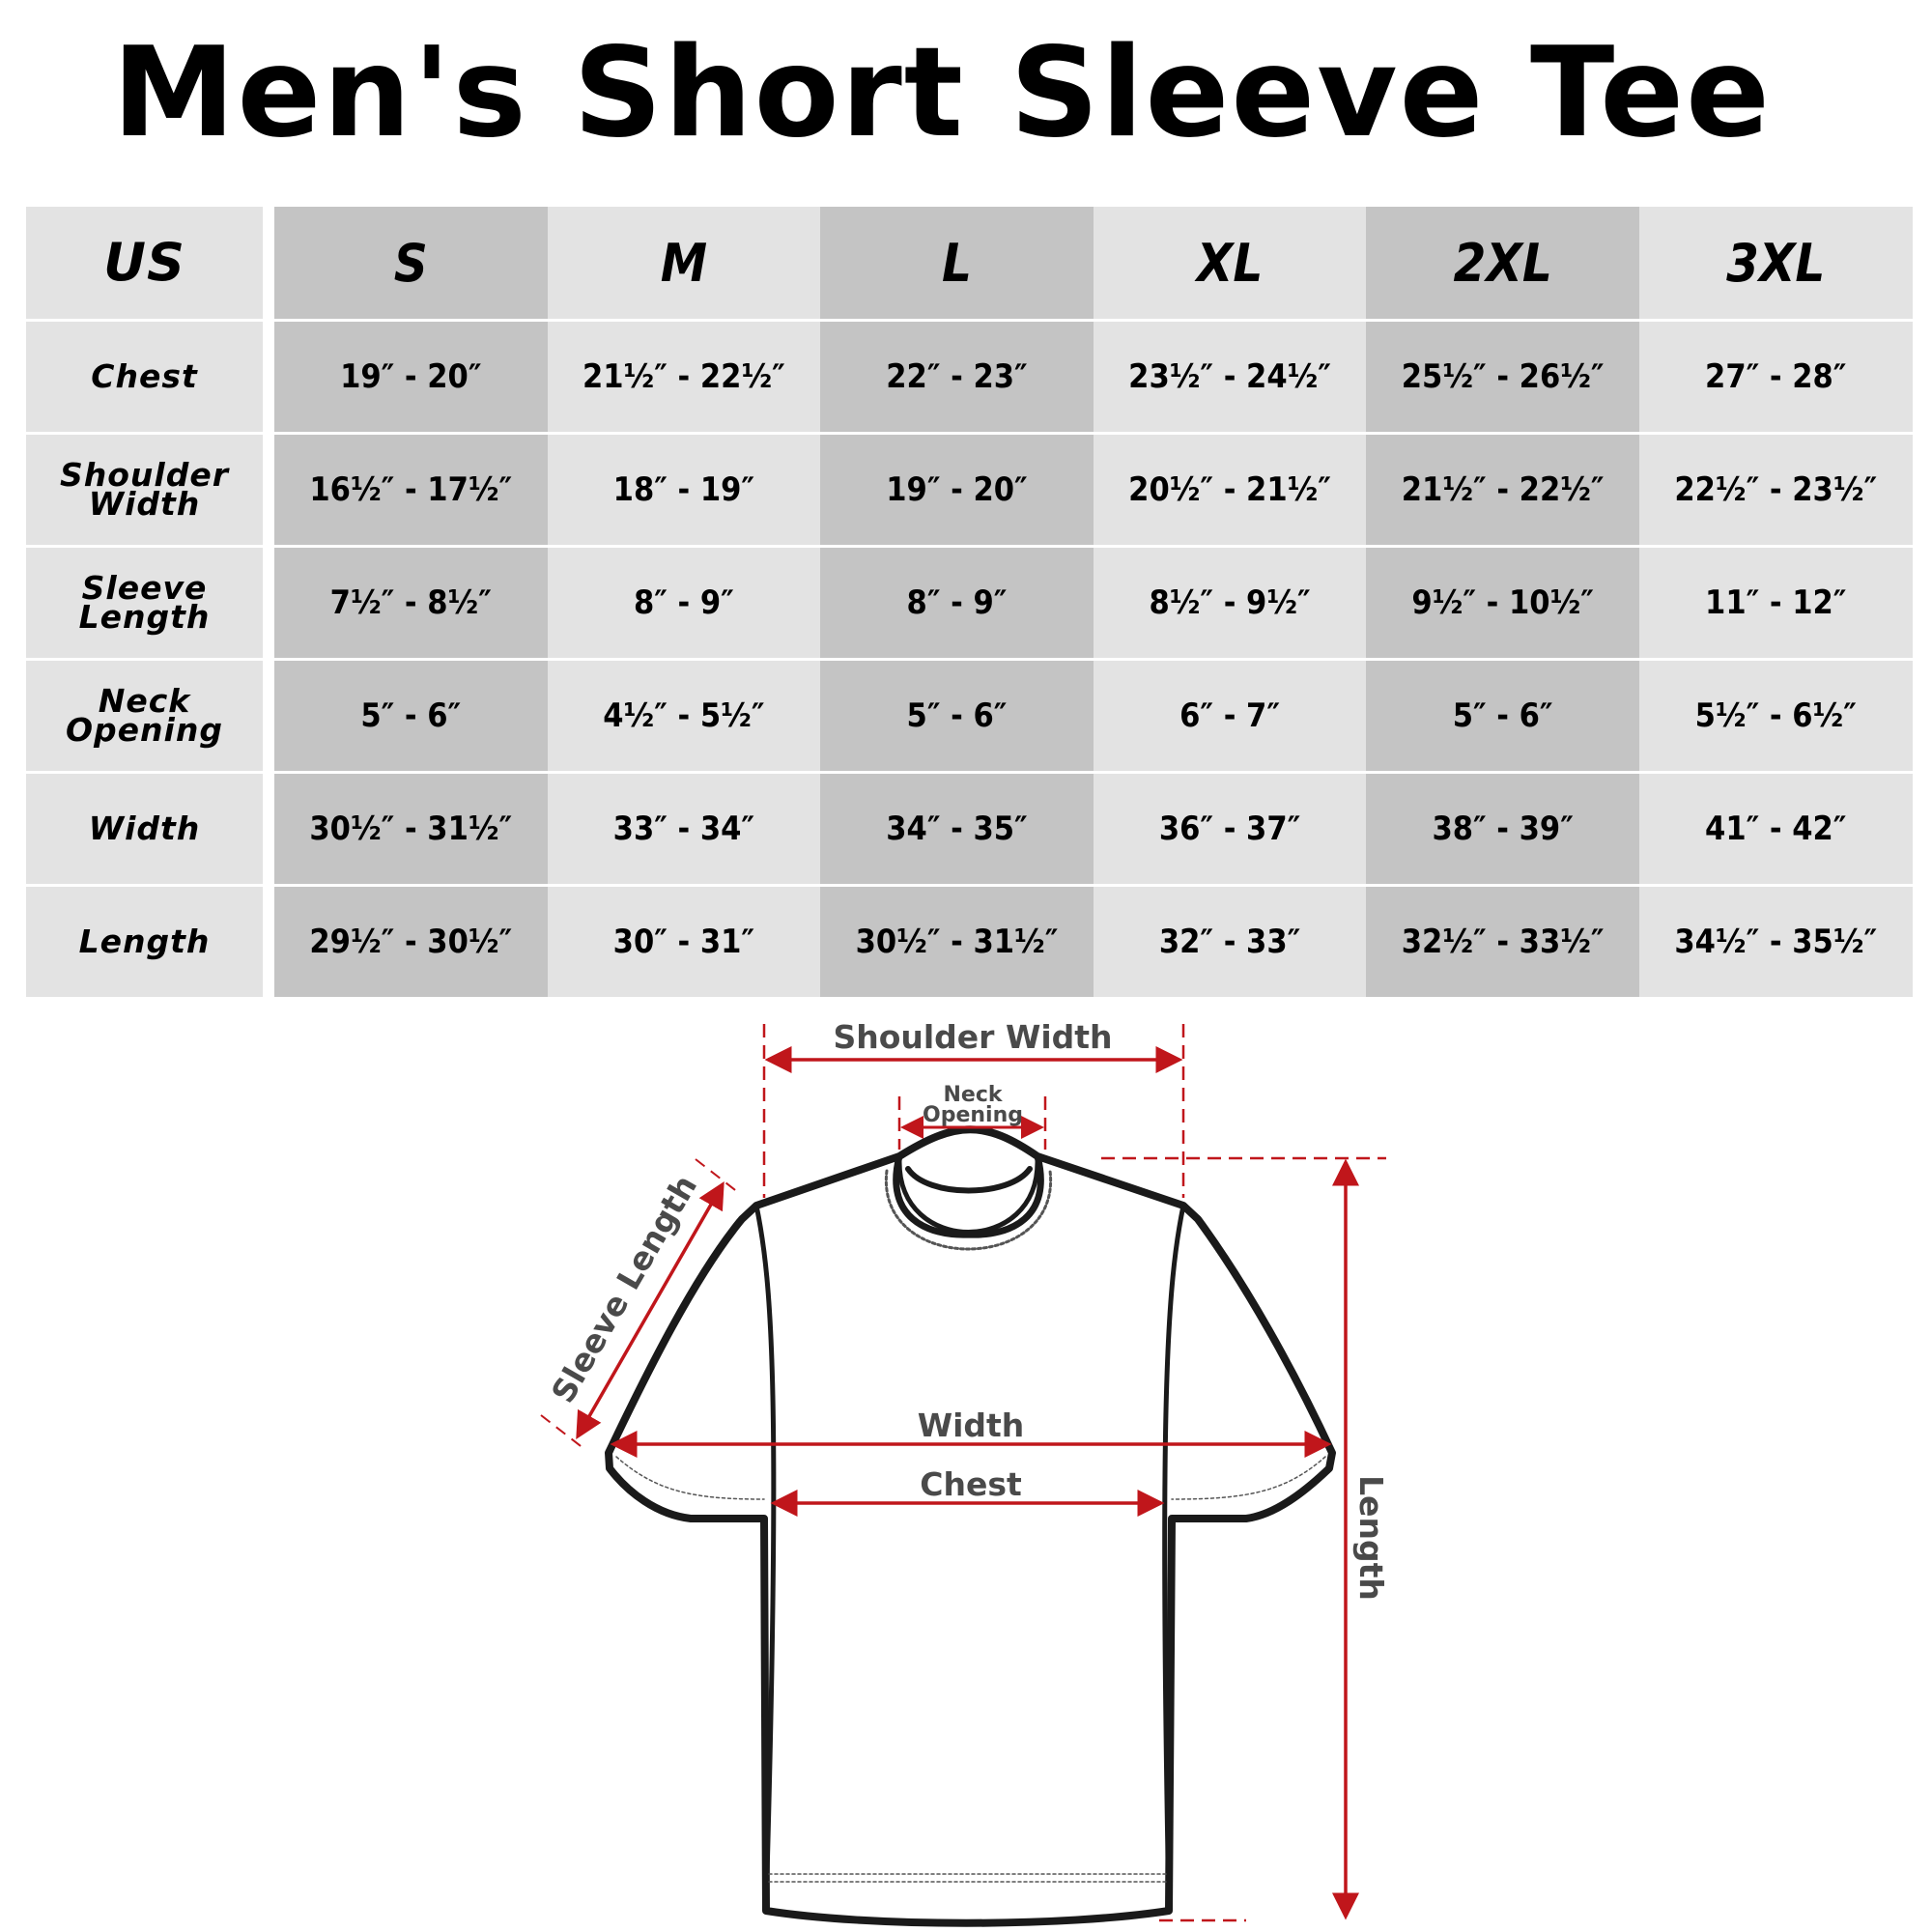 The height and width of the screenshot is (1932, 1932). I want to click on measurement-cell: 9½″ - 10½″, so click(1502, 603).